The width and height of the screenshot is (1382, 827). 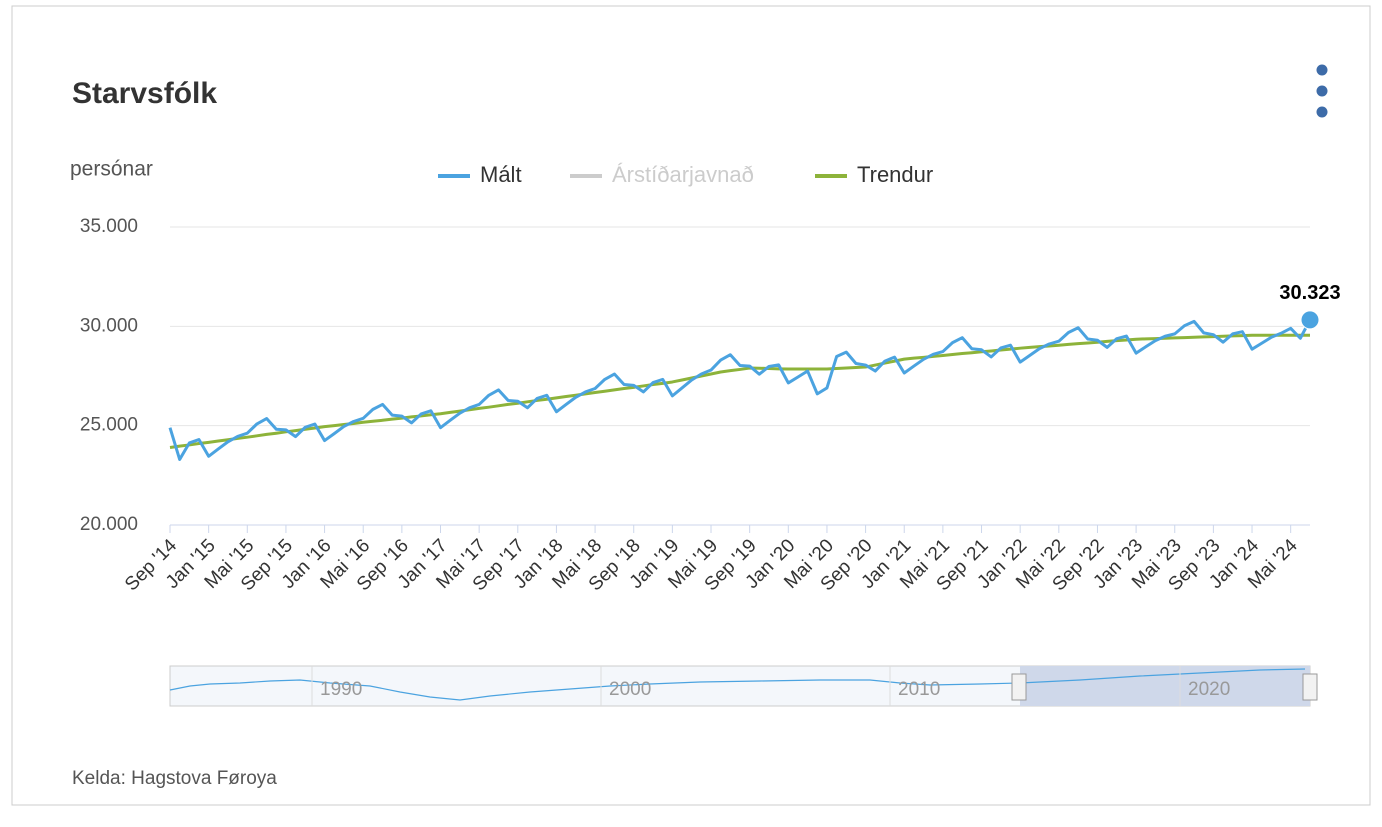 What do you see at coordinates (109, 325) in the screenshot?
I see `y-tick-label: 30.000` at bounding box center [109, 325].